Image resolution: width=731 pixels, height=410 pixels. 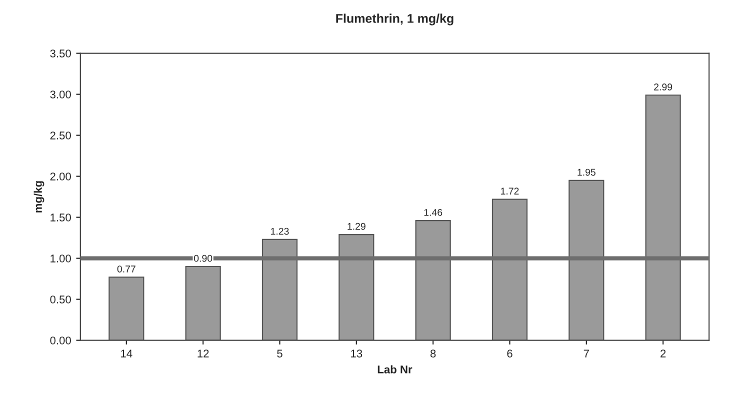 I want to click on chart-title: Flumethrin, 1 mg/kg, so click(x=395, y=20).